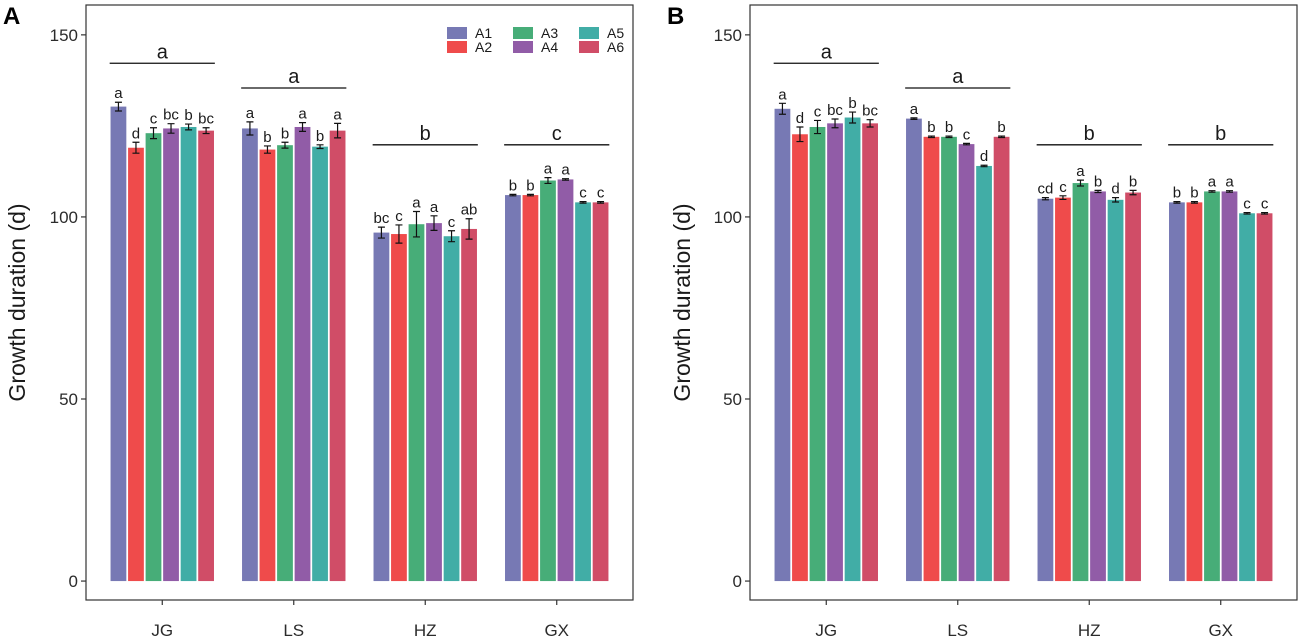 This screenshot has width=1300, height=639. What do you see at coordinates (984, 166) in the screenshot?
I see `error-bar-a5-ls` at bounding box center [984, 166].